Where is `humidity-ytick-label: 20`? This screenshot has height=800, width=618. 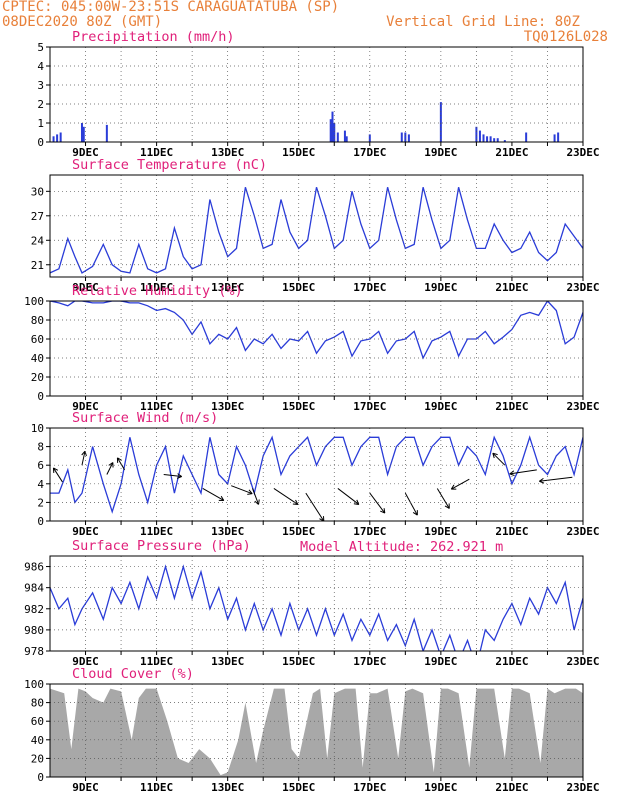 humidity-ytick-label: 20 is located at coordinates (37, 377).